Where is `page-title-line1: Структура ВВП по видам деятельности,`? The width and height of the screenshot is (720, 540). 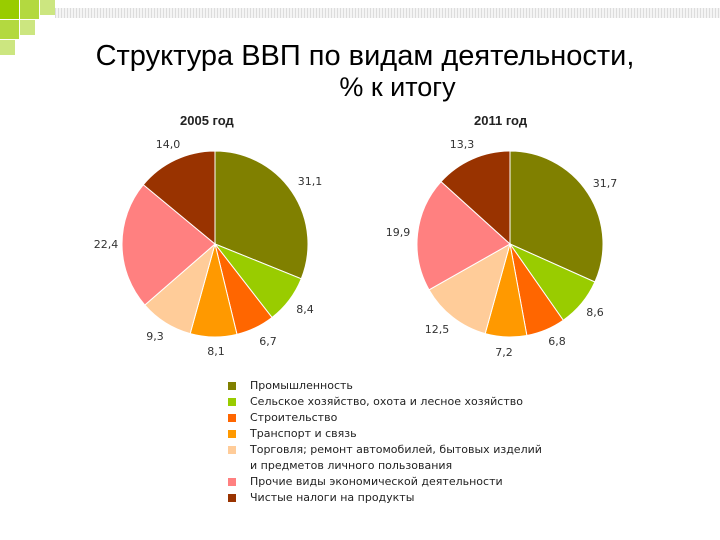
page-title-line1: Структура ВВП по видам деятельности, is located at coordinates (365, 56).